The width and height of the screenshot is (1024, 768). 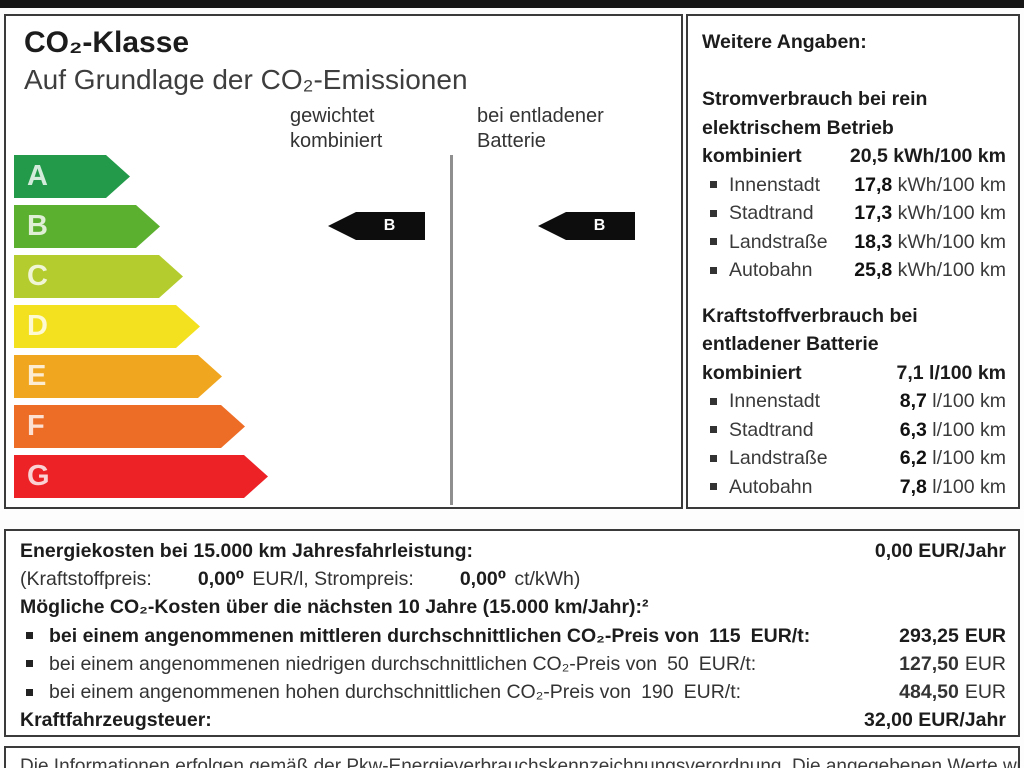 I want to click on fuel-row-landstrasse: Landstraße 6,2 l/100 km, so click(x=854, y=458).